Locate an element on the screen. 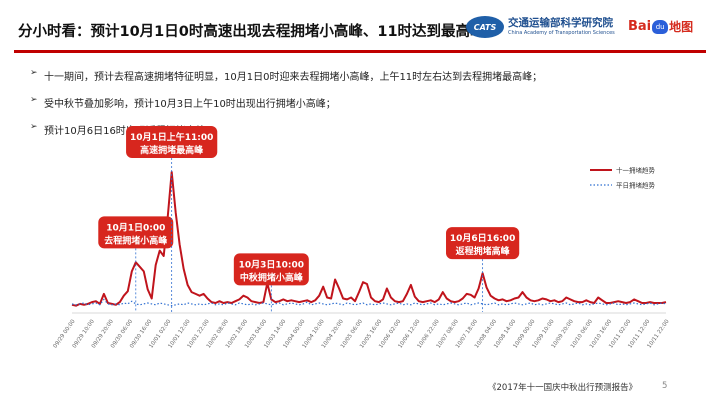 The height and width of the screenshot is (405, 720). org-name-cn: 交通运输部科学研究院 is located at coordinates (560, 23).